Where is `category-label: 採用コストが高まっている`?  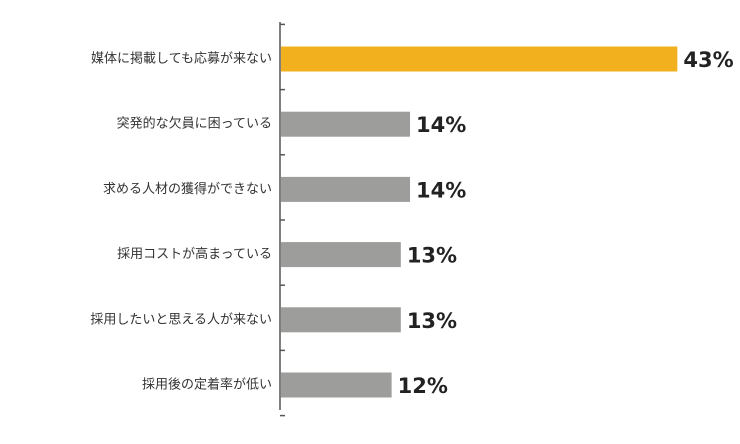 category-label: 採用コストが高まっている is located at coordinates (194, 254).